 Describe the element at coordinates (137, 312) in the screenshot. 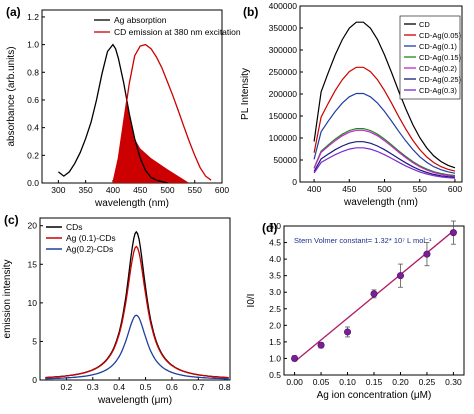

I see `series-ag-0-1-cds` at that location.